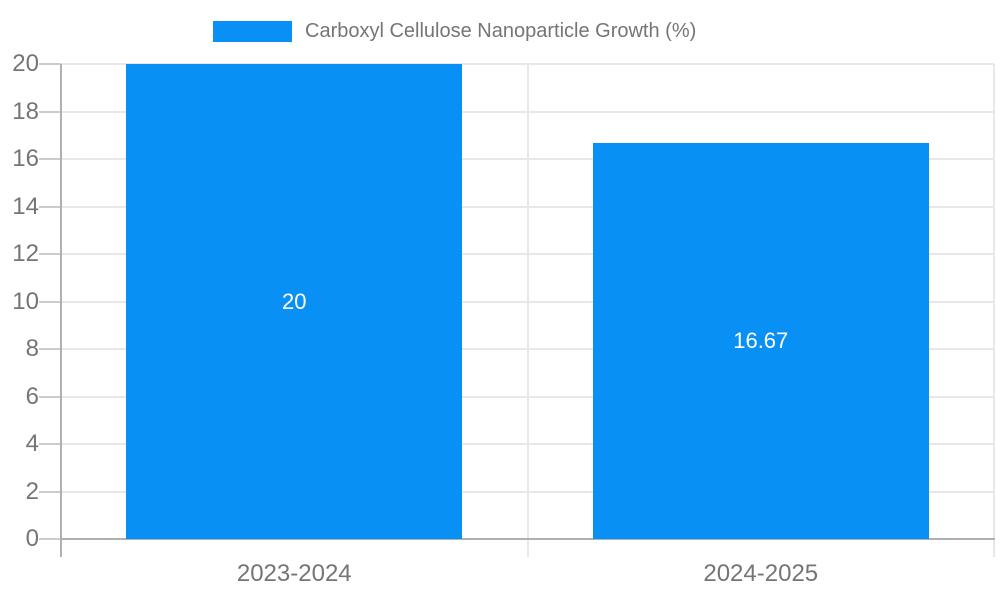 The image size is (1000, 600). I want to click on x-category-label: 2023-2024, so click(294, 573).